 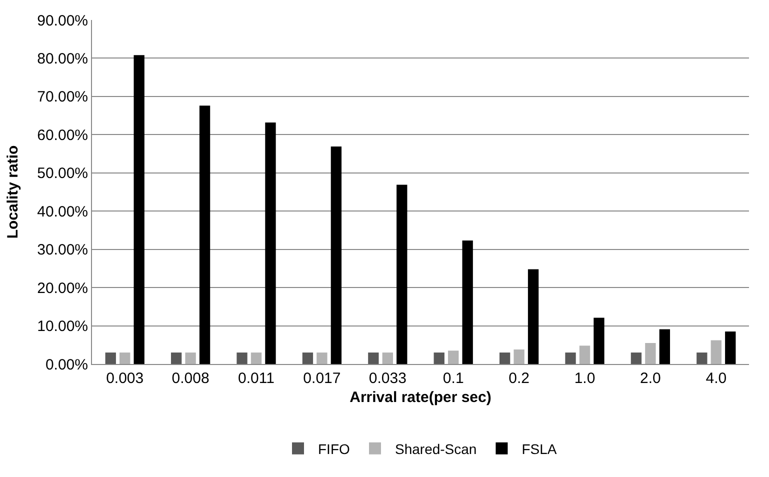 What do you see at coordinates (62, 211) in the screenshot?
I see `y-tick-label: 40.00%` at bounding box center [62, 211].